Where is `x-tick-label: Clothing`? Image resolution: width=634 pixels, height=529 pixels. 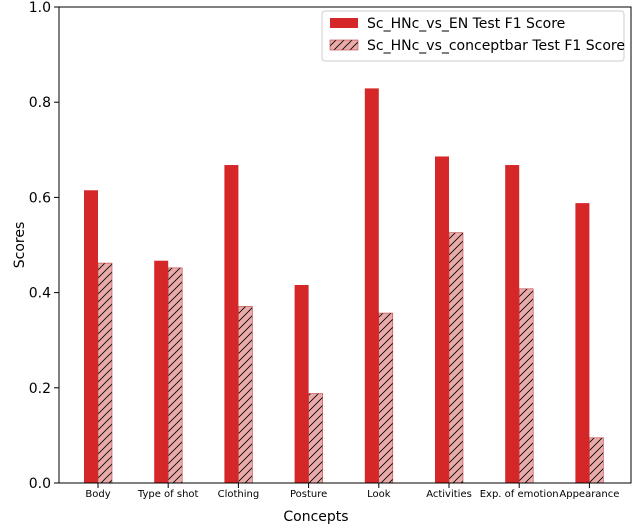
x-tick-label: Clothing is located at coordinates (239, 494).